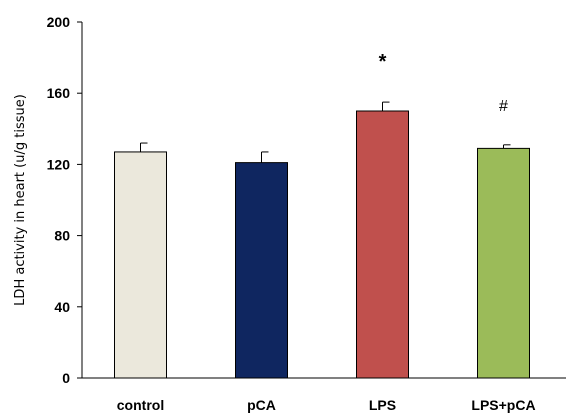 The height and width of the screenshot is (416, 570). What do you see at coordinates (443, 83) in the screenshot?
I see `bar-annotations: *#` at bounding box center [443, 83].